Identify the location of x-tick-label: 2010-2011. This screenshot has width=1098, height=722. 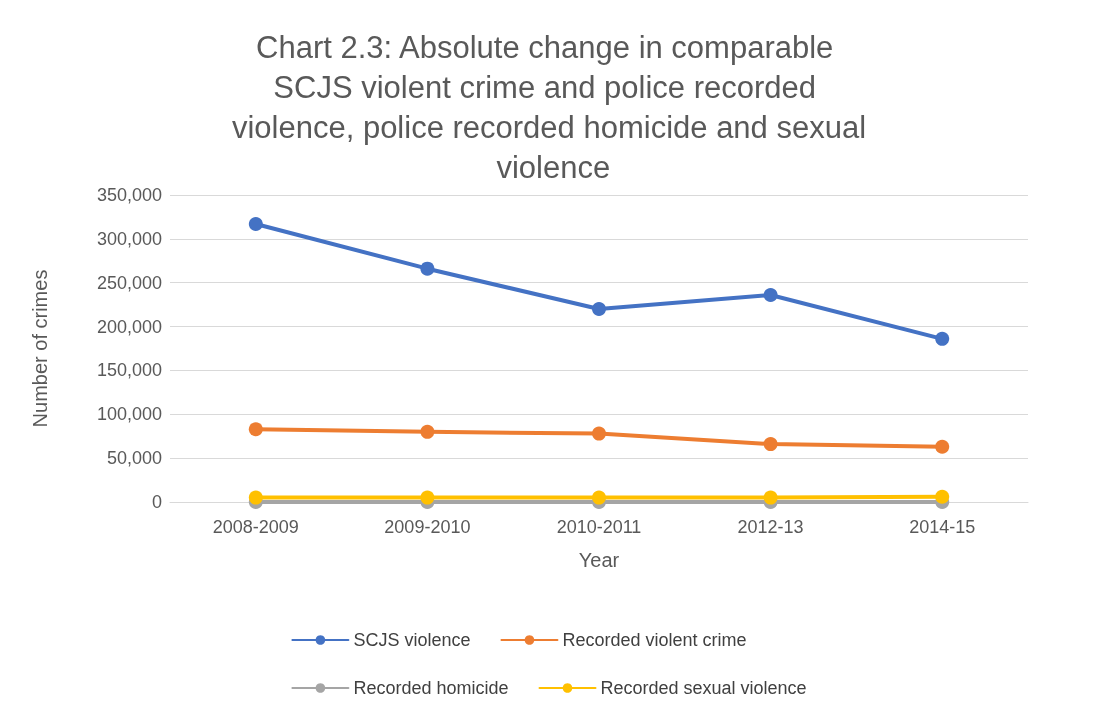
(599, 527).